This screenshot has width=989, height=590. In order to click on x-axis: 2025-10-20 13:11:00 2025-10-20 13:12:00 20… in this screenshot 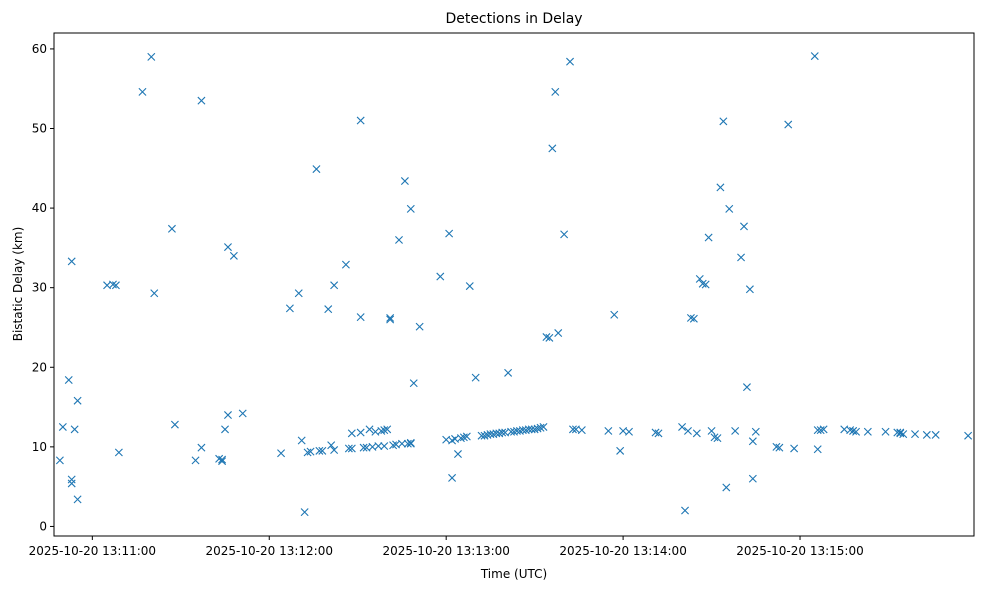, I will do `click(446, 547)`.